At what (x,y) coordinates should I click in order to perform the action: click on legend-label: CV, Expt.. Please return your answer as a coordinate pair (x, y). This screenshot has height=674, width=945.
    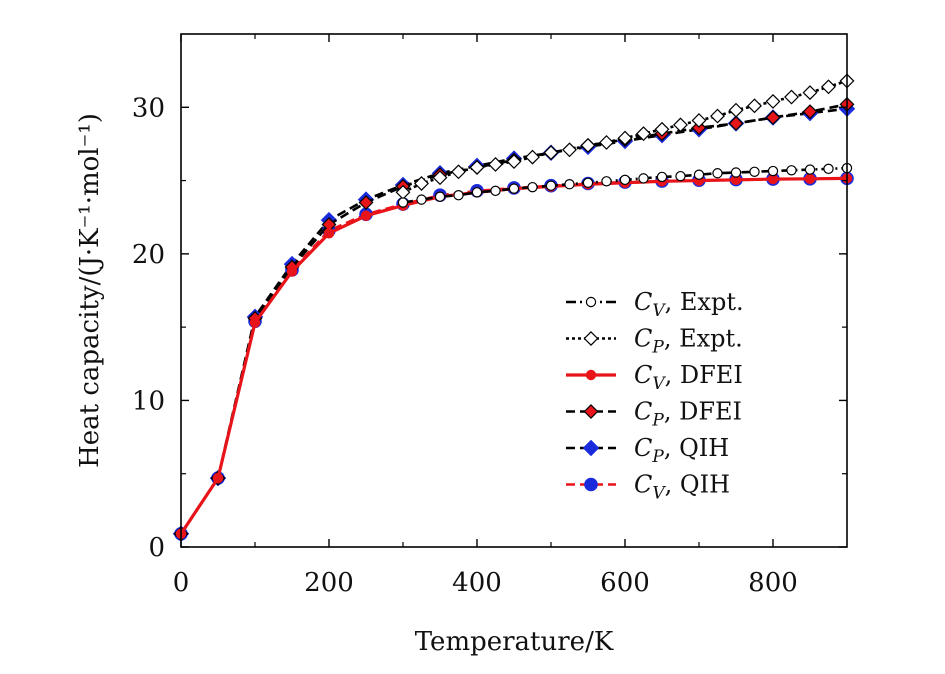
    Looking at the image, I should click on (689, 304).